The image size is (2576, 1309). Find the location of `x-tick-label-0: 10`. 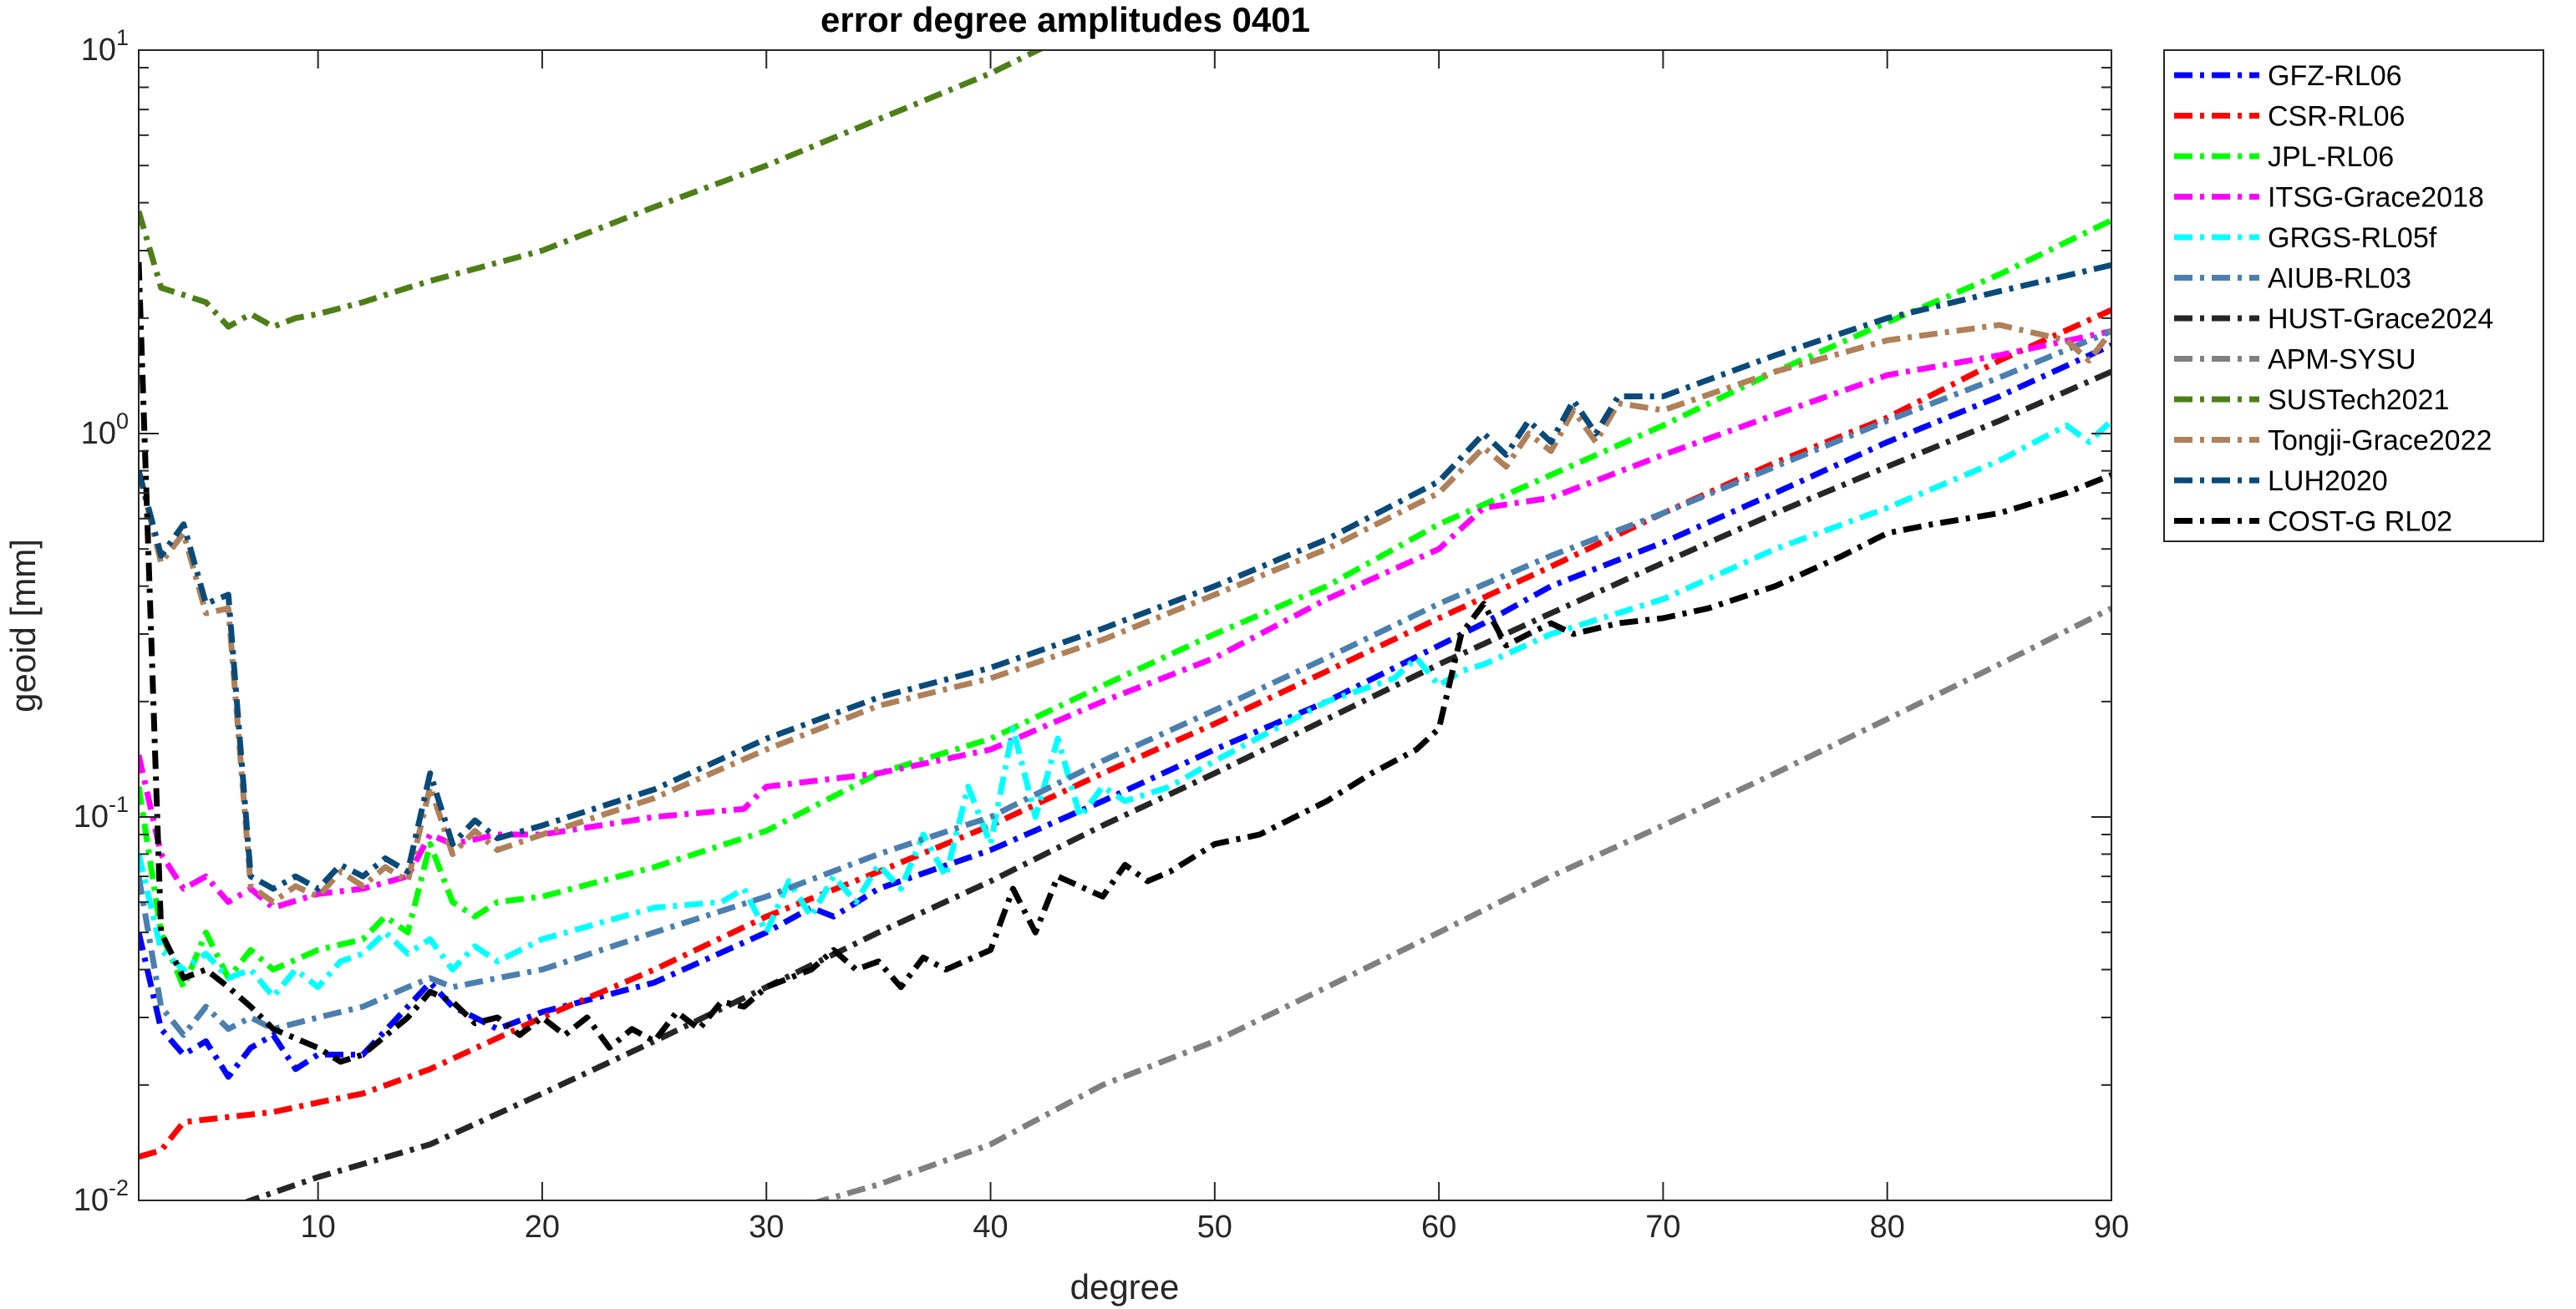

x-tick-label-0: 10 is located at coordinates (317, 1227).